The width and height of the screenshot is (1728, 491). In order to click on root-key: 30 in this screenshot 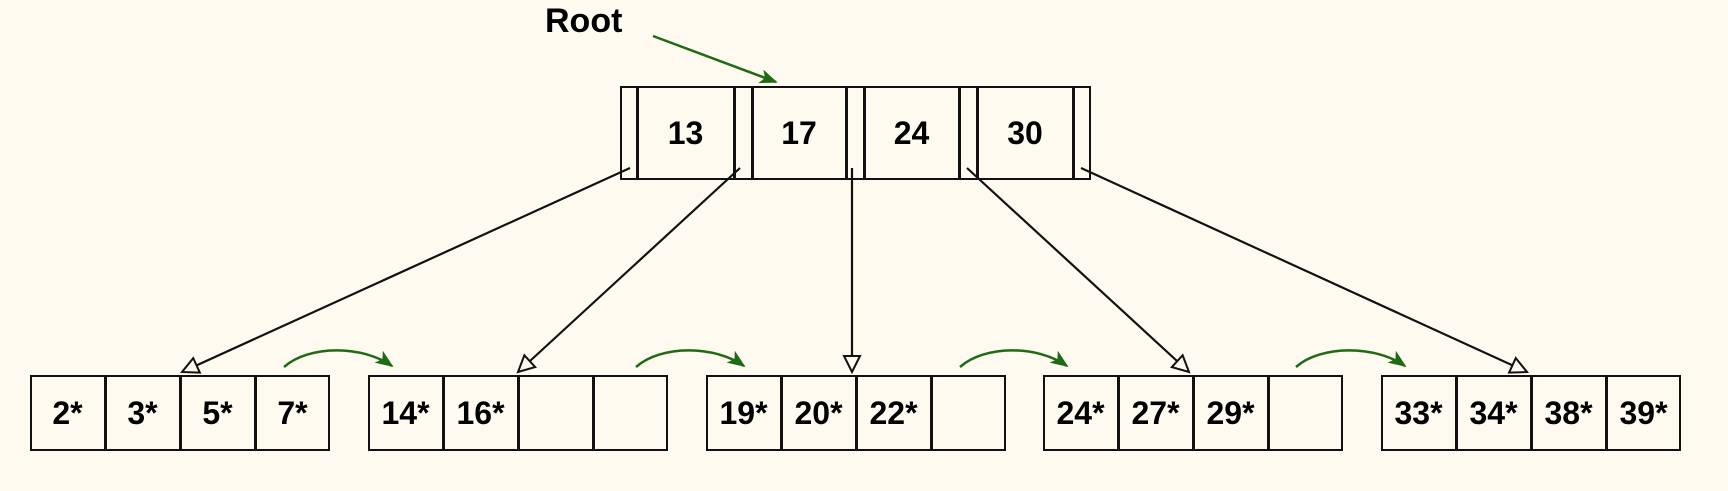, I will do `click(1025, 132)`.